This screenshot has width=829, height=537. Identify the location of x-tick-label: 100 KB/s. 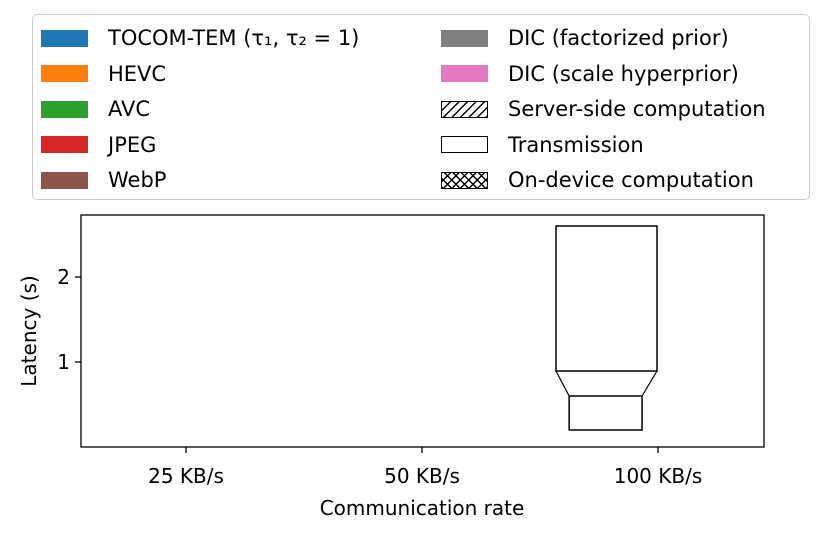
(658, 476).